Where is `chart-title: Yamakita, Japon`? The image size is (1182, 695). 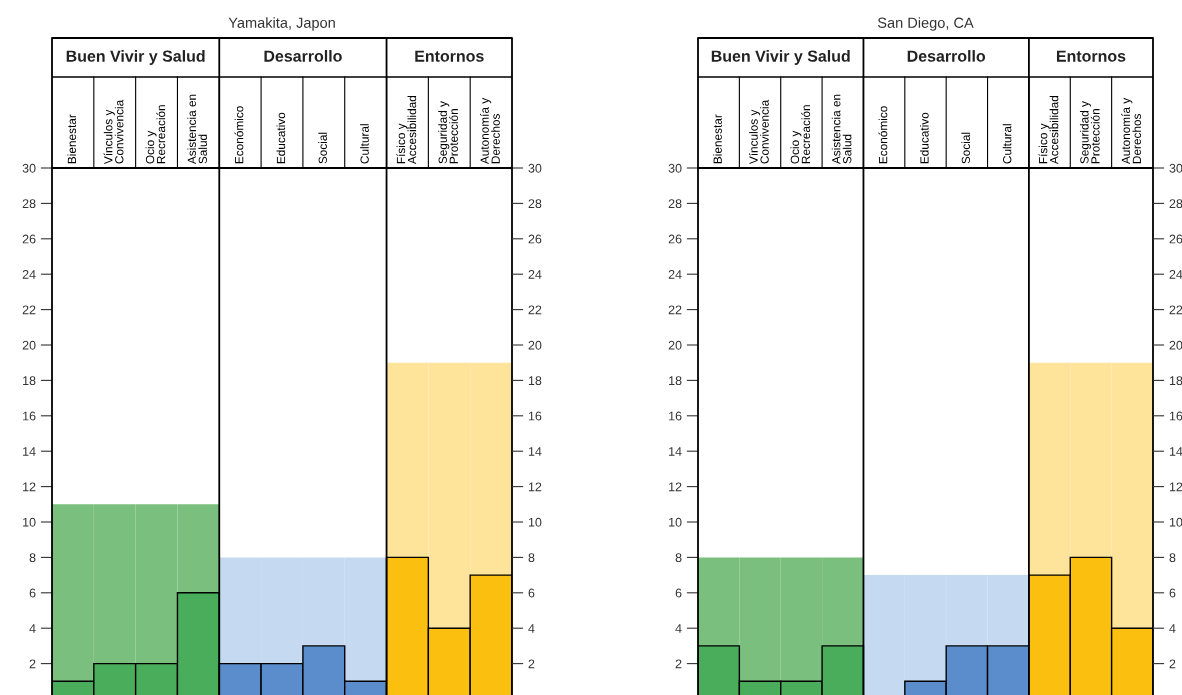
chart-title: Yamakita, Japon is located at coordinates (281, 24).